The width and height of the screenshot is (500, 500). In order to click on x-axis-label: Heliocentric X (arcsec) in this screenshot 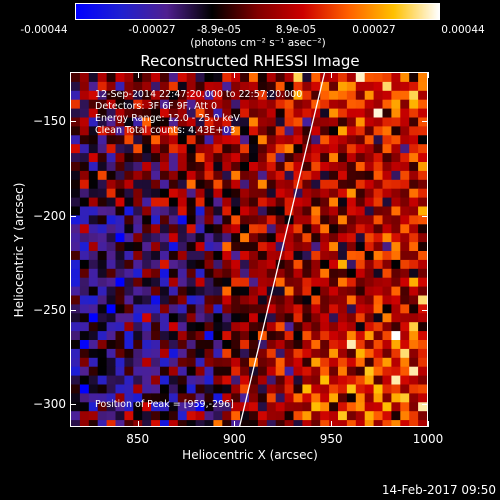, I will do `click(250, 455)`.